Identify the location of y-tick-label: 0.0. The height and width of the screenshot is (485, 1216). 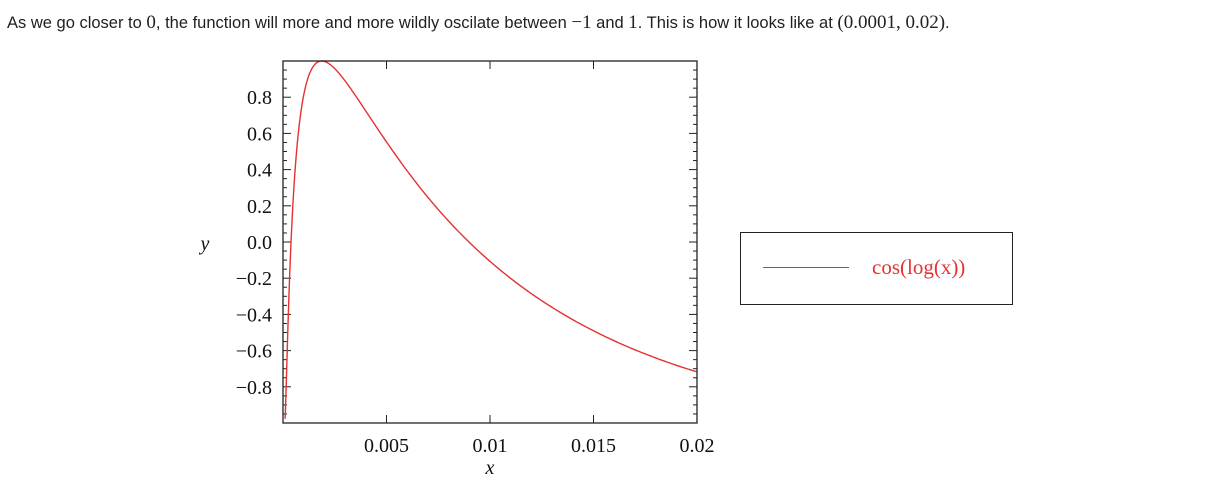
(259, 243).